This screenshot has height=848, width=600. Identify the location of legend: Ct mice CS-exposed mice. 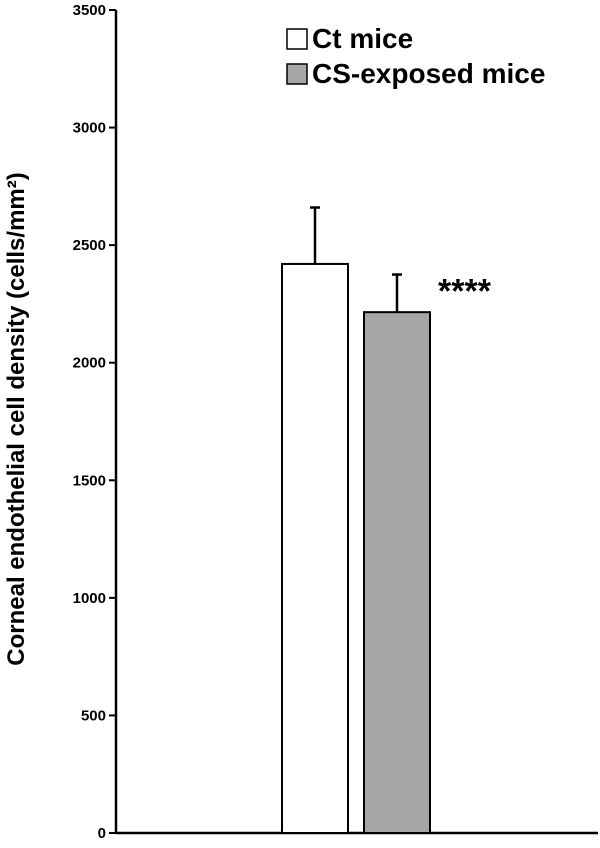
(415, 56).